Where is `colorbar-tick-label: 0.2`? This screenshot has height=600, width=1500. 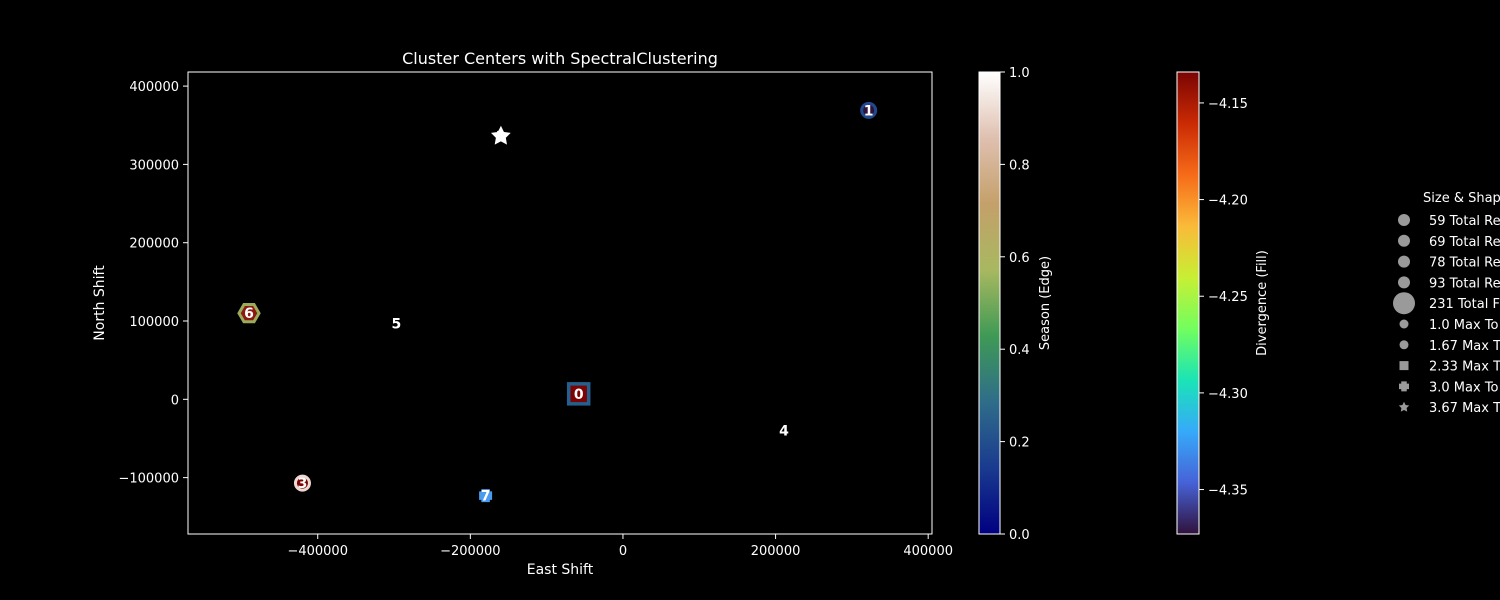
colorbar-tick-label: 0.2 is located at coordinates (1019, 443).